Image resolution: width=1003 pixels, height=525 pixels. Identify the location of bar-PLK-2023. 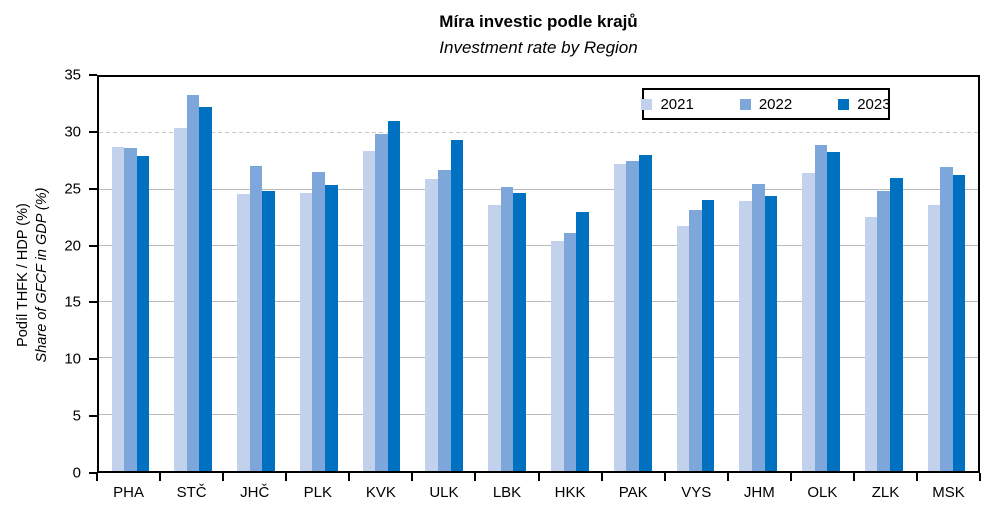
(331, 328).